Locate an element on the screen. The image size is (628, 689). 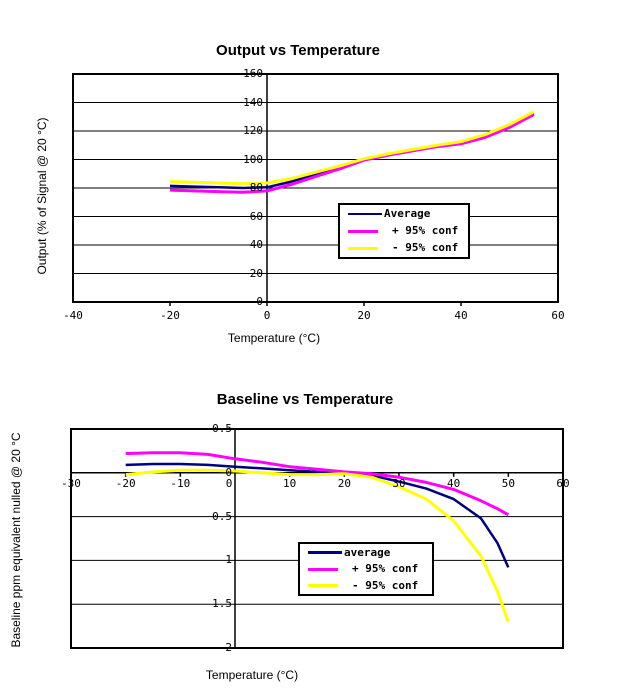
y-tick-label: 60 is located at coordinates (256, 216).